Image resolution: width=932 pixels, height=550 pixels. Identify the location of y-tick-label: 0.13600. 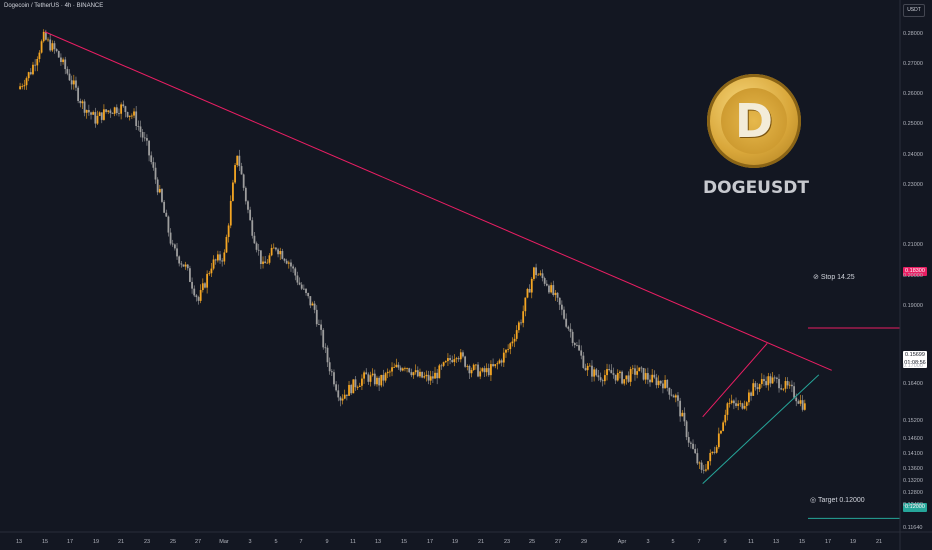
(913, 469).